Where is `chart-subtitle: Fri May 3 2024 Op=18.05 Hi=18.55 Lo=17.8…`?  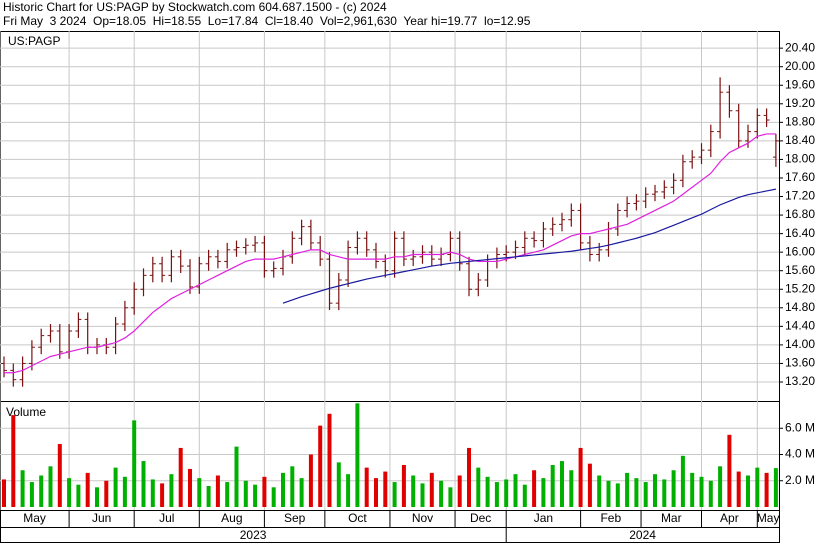 chart-subtitle: Fri May 3 2024 Op=18.05 Hi=18.55 Lo=17.8… is located at coordinates (267, 21).